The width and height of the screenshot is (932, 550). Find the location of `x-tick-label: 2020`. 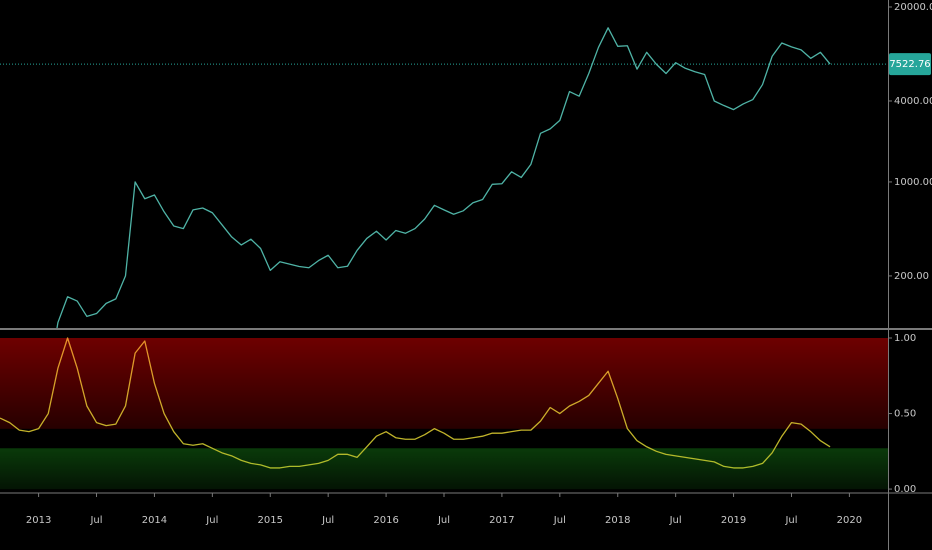

x-tick-label: 2020 is located at coordinates (849, 520).